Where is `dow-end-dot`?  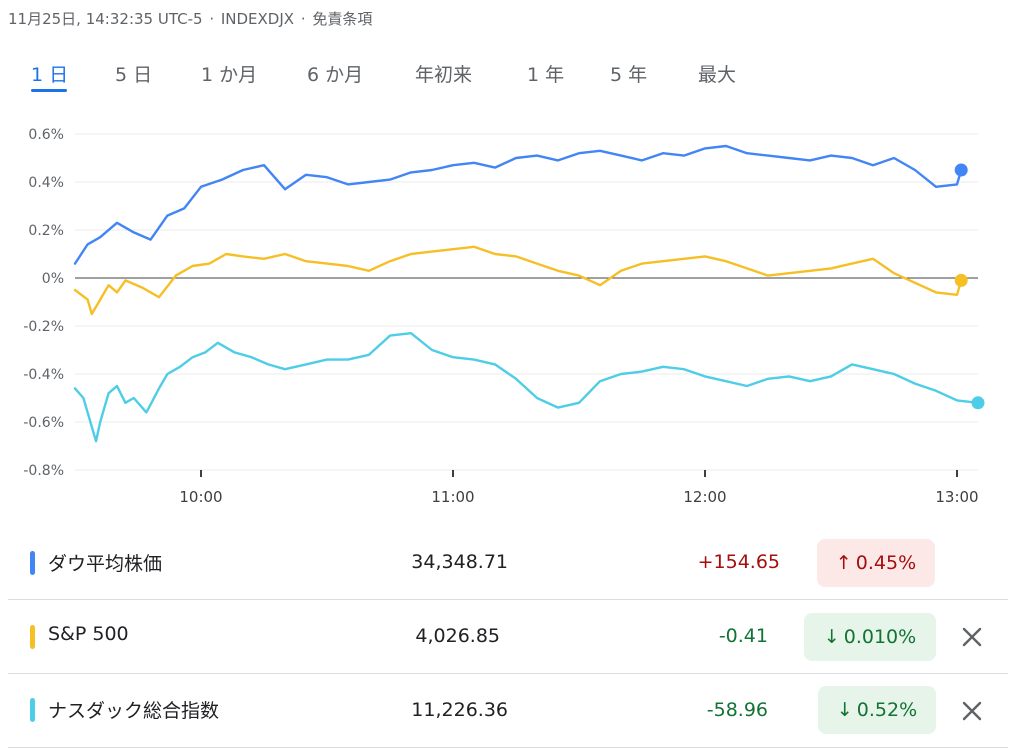
dow-end-dot is located at coordinates (961, 170).